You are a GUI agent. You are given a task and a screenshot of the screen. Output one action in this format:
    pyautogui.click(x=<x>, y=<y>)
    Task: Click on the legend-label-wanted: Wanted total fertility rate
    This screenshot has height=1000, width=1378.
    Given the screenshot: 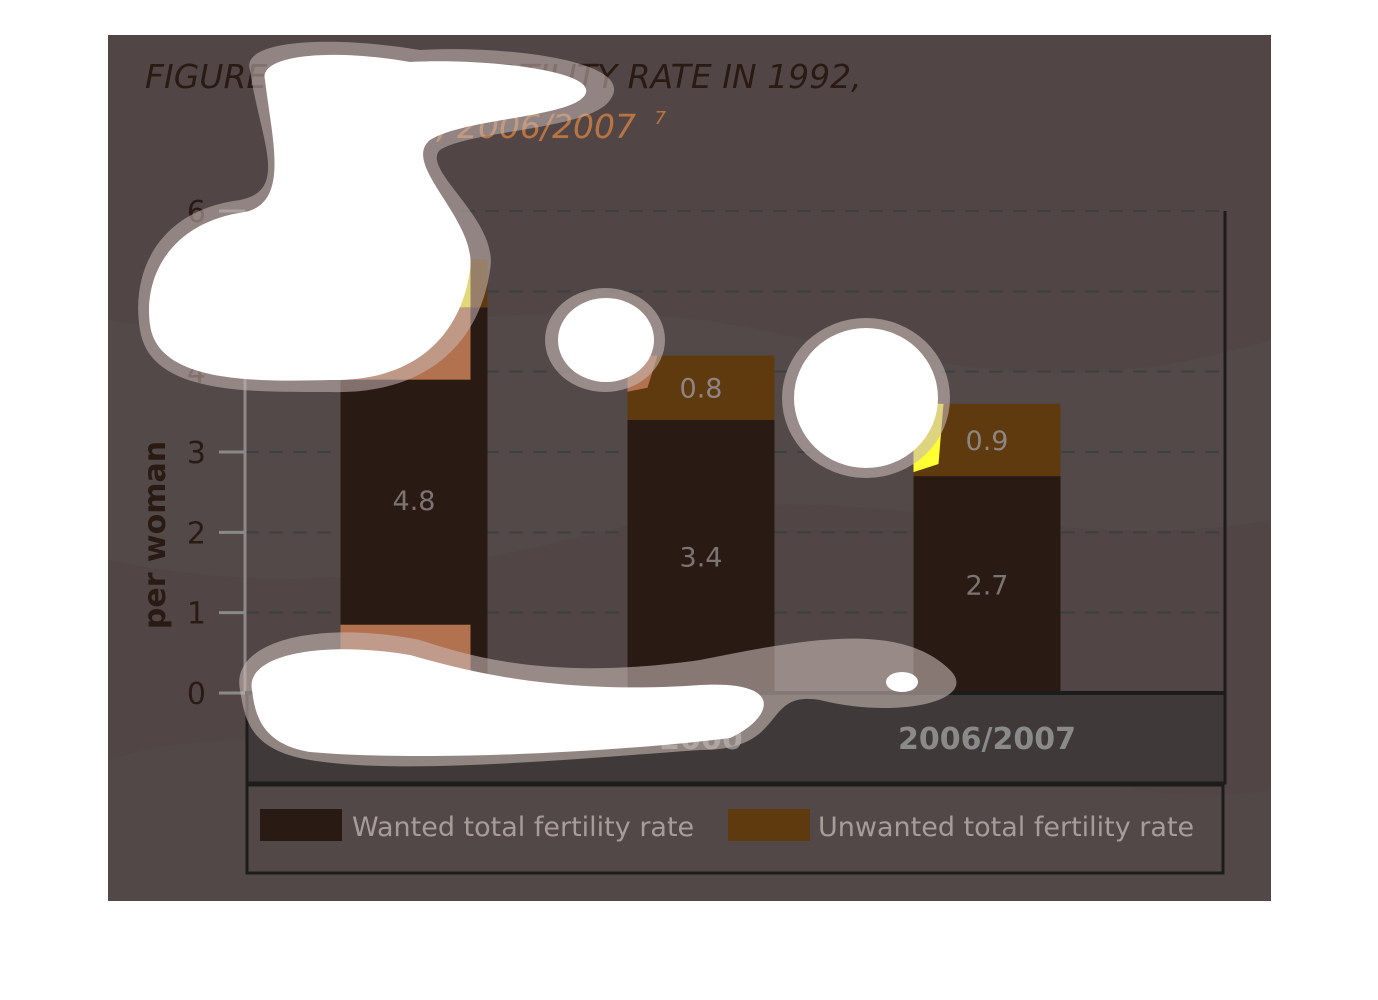 What is the action you would take?
    pyautogui.click(x=523, y=827)
    